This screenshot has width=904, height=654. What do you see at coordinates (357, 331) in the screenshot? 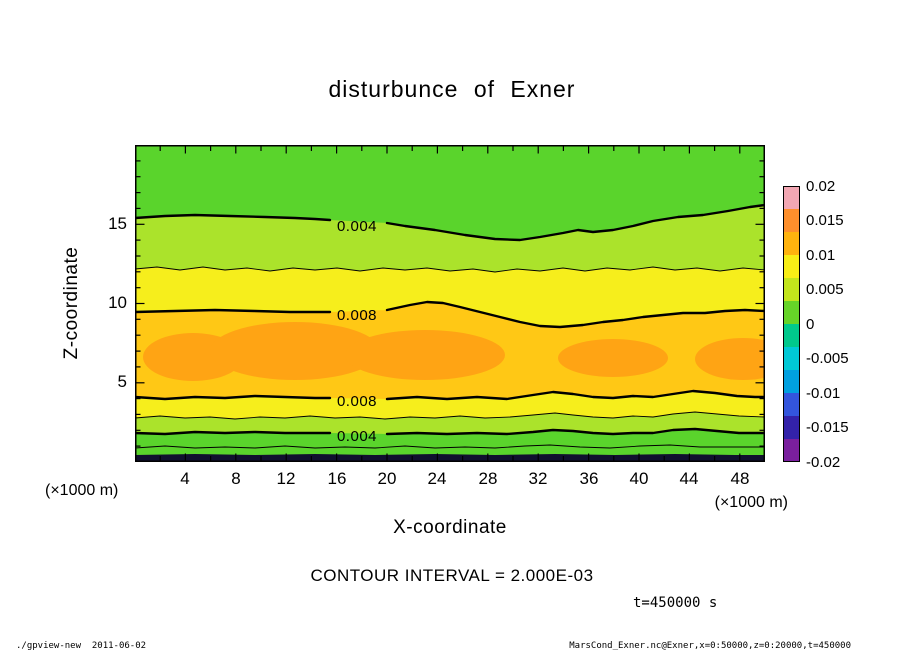
I see `contour-labels: 0.004 0.008 0.008 0.004` at bounding box center [357, 331].